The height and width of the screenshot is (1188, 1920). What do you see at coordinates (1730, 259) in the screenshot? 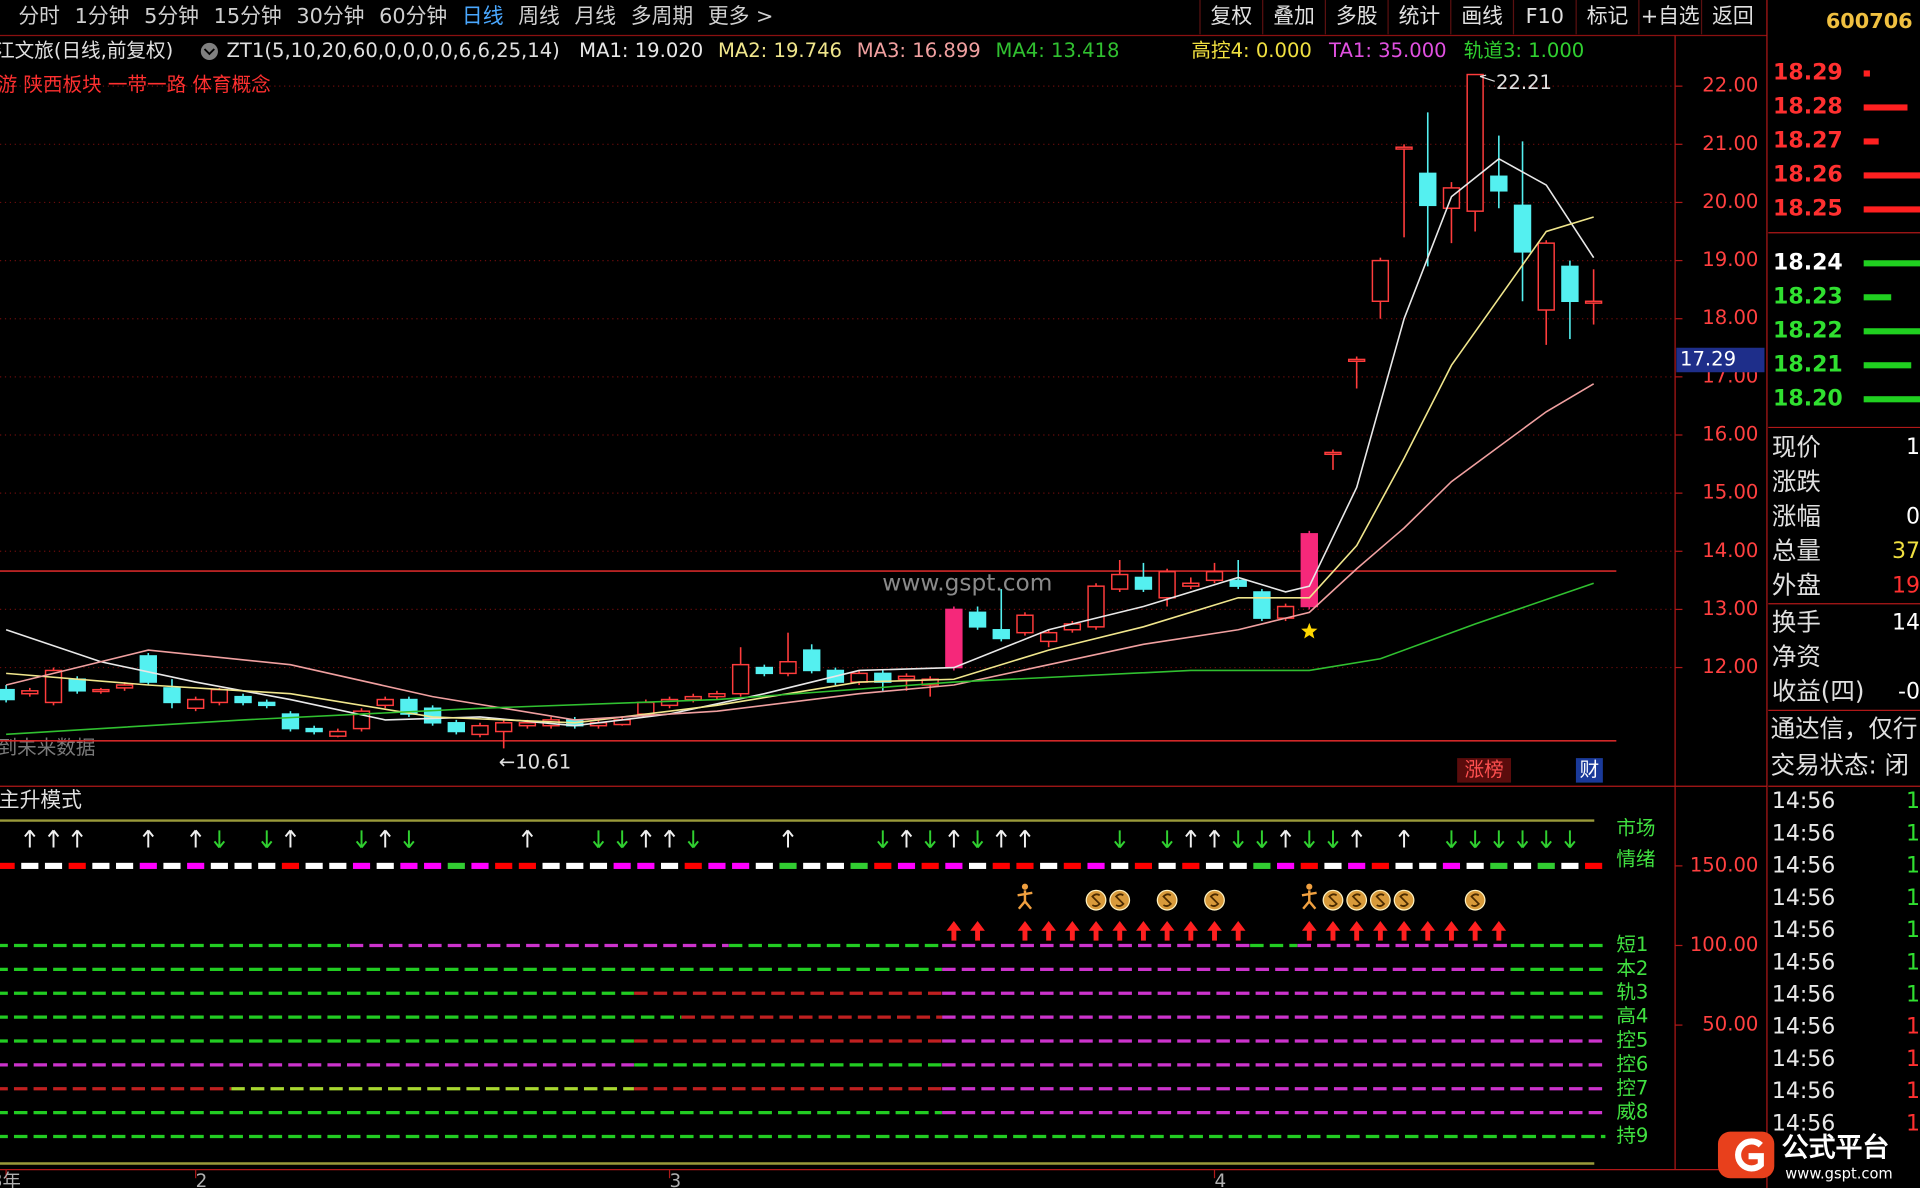
I see `y-tick-label: 19.00` at bounding box center [1730, 259].